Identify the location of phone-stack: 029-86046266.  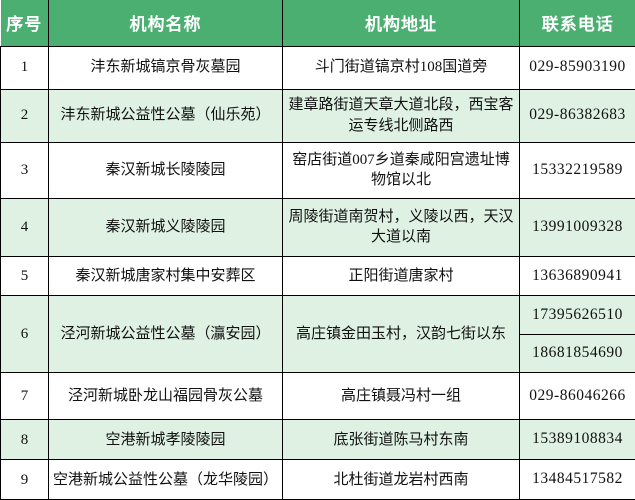
(577, 396).